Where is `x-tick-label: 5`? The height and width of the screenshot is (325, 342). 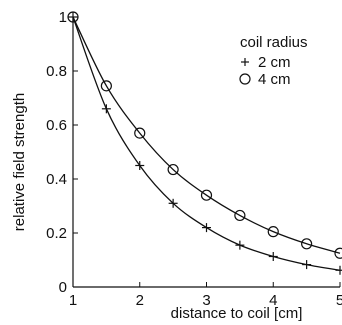 x-tick-label: 5 is located at coordinates (339, 300).